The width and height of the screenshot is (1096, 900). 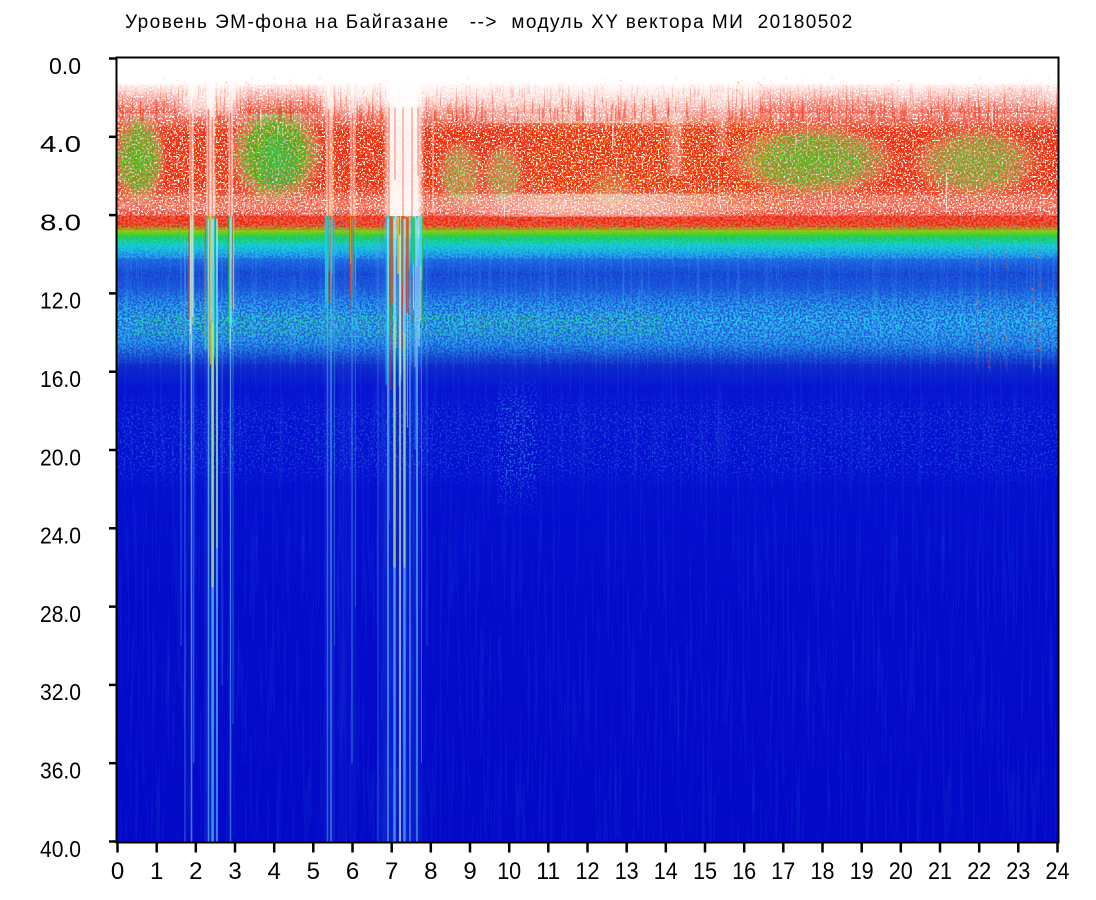 What do you see at coordinates (60, 457) in the screenshot?
I see `svg-text: 20.0` at bounding box center [60, 457].